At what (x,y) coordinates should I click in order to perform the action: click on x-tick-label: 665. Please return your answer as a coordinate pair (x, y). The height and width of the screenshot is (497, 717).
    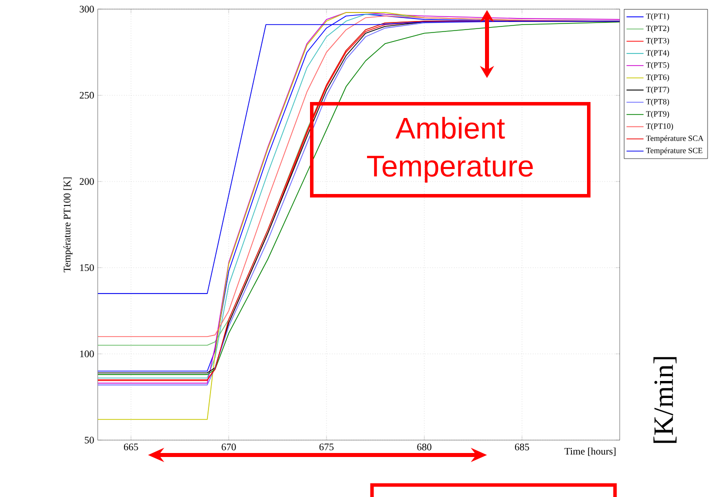
    Looking at the image, I should click on (131, 447).